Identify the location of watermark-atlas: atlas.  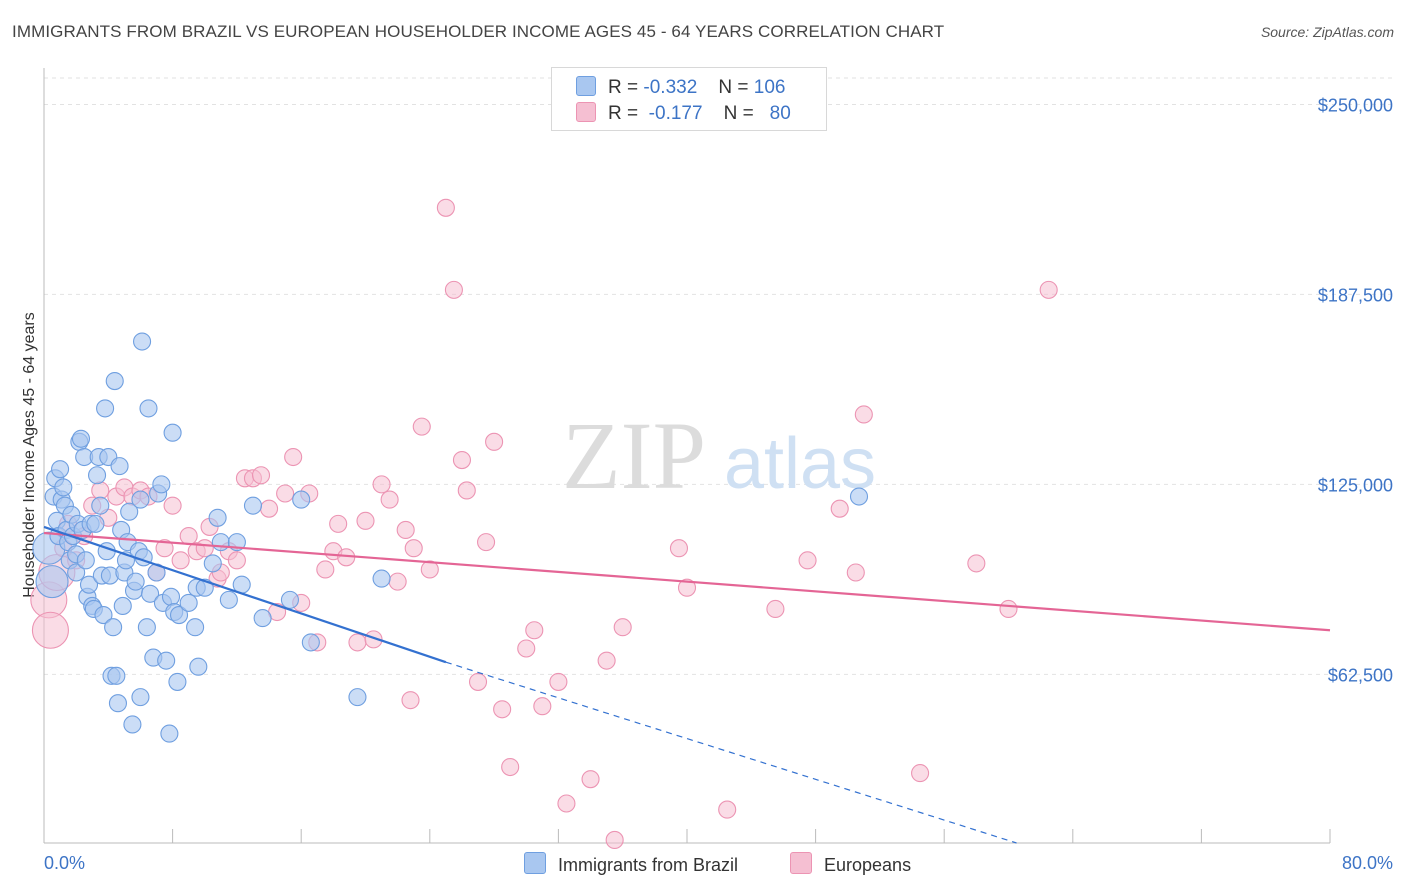
(800, 464).